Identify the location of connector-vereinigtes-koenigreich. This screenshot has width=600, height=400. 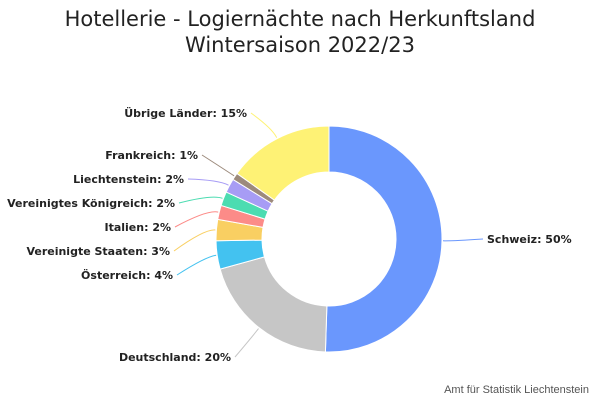
(200, 200).